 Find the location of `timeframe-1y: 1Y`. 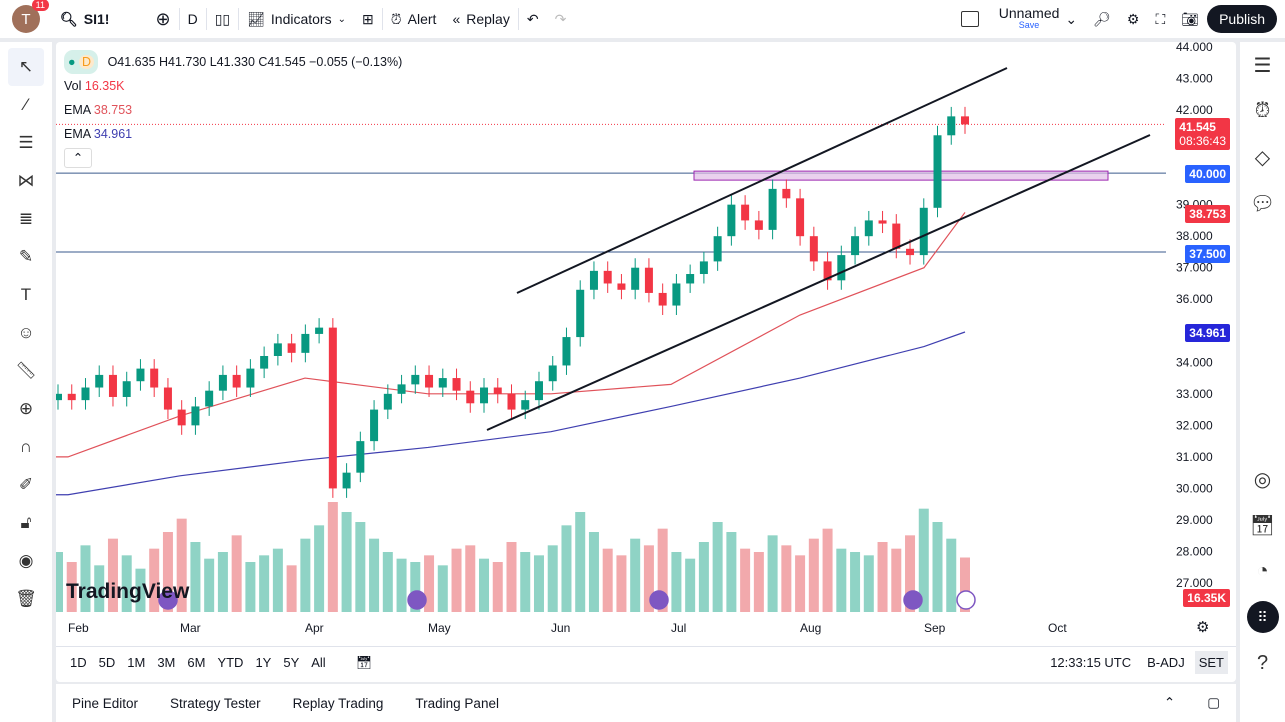

timeframe-1y: 1Y is located at coordinates (263, 662).